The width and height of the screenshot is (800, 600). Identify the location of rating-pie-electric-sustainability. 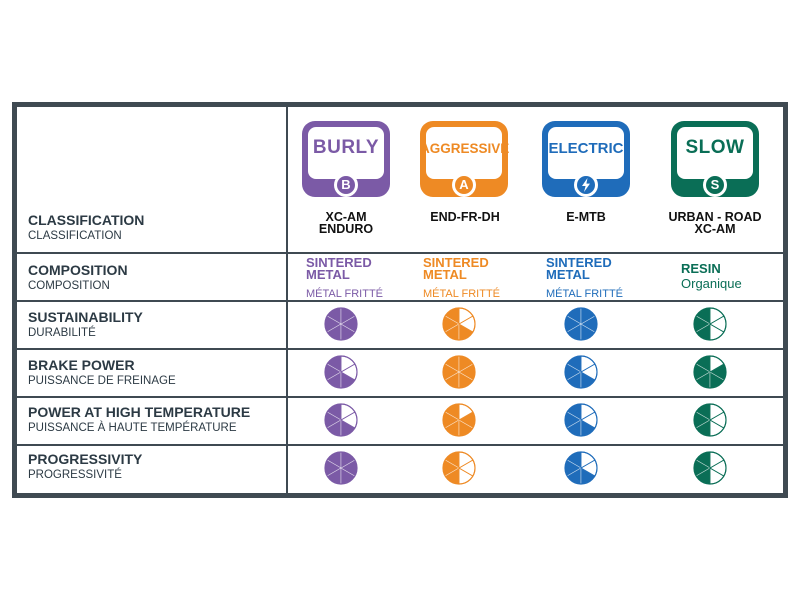
(581, 324).